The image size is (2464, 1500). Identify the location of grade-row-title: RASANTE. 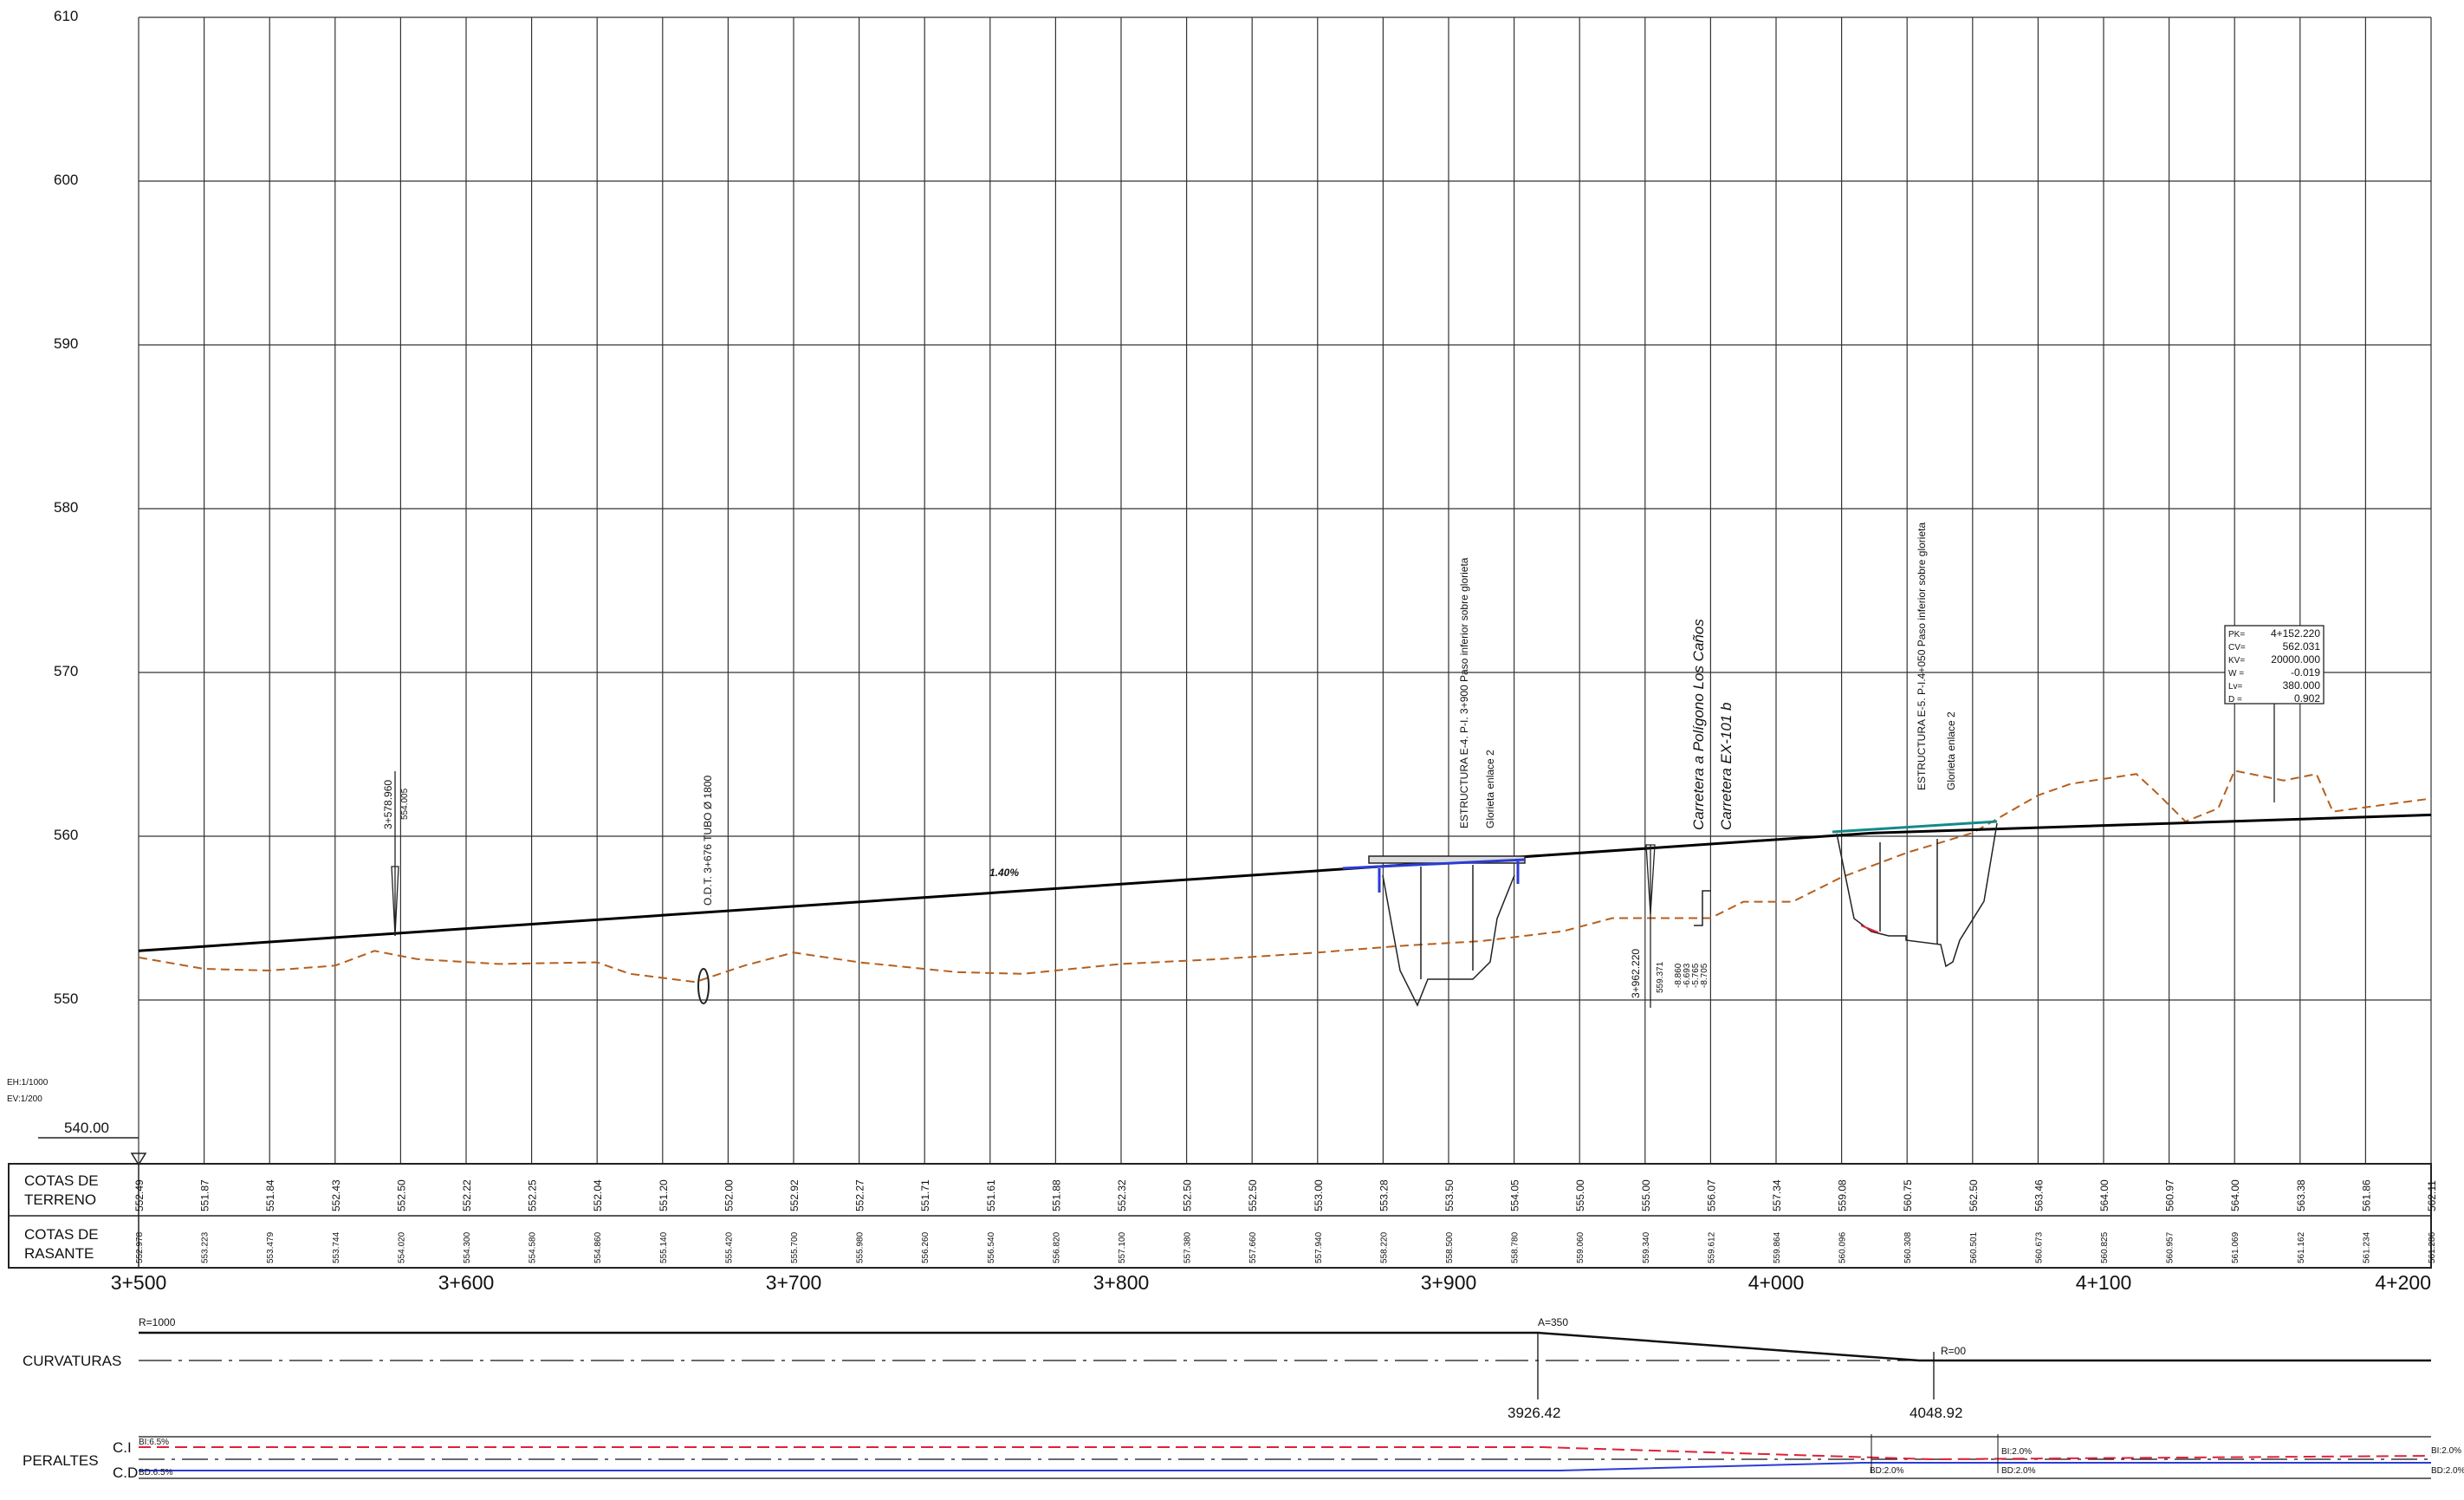
(59, 1253).